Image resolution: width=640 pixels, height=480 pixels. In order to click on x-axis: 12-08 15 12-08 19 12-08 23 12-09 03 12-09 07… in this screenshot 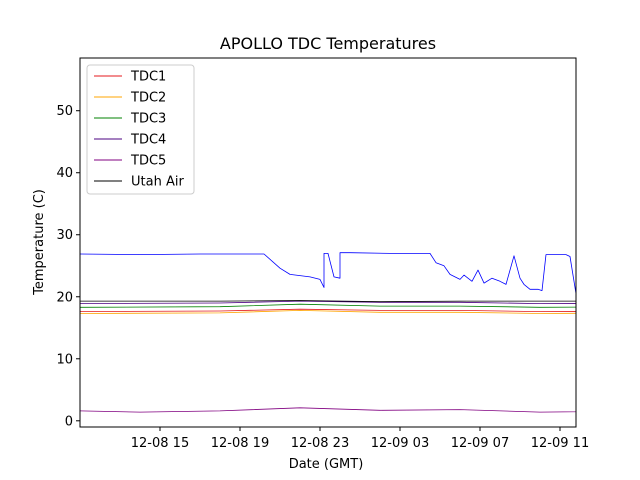, I will do `click(360, 439)`.